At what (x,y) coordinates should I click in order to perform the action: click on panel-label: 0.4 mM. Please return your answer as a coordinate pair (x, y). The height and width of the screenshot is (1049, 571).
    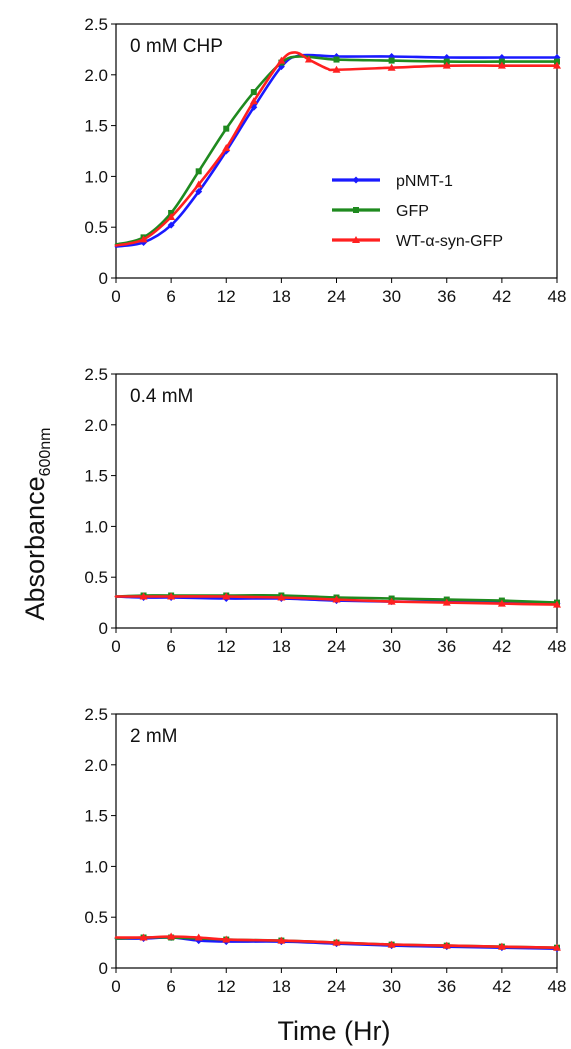
    Looking at the image, I should click on (161, 396).